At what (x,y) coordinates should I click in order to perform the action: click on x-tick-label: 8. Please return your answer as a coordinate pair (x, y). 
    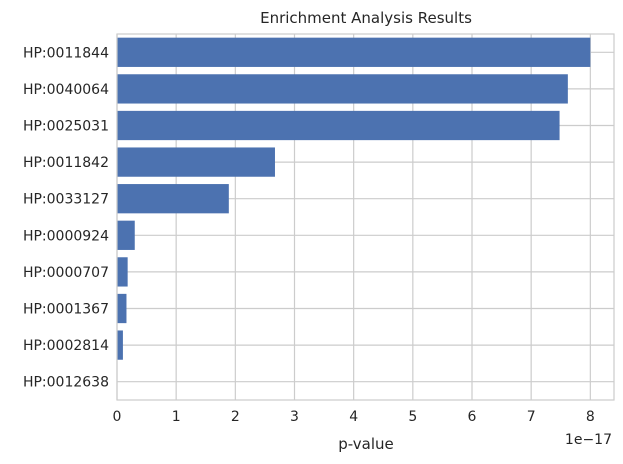
    Looking at the image, I should click on (590, 417).